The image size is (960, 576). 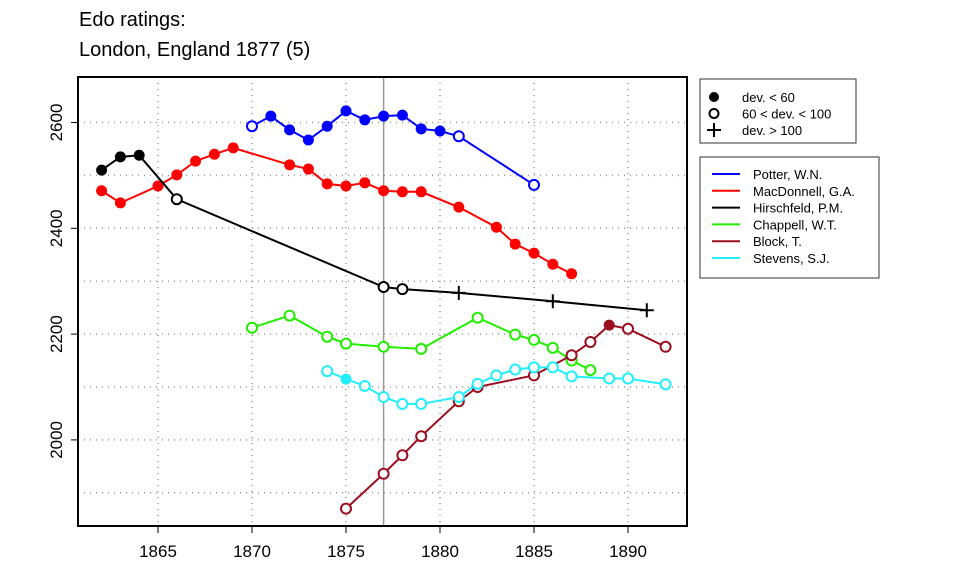 I want to click on legend-filled-circle-icon, so click(x=714, y=97).